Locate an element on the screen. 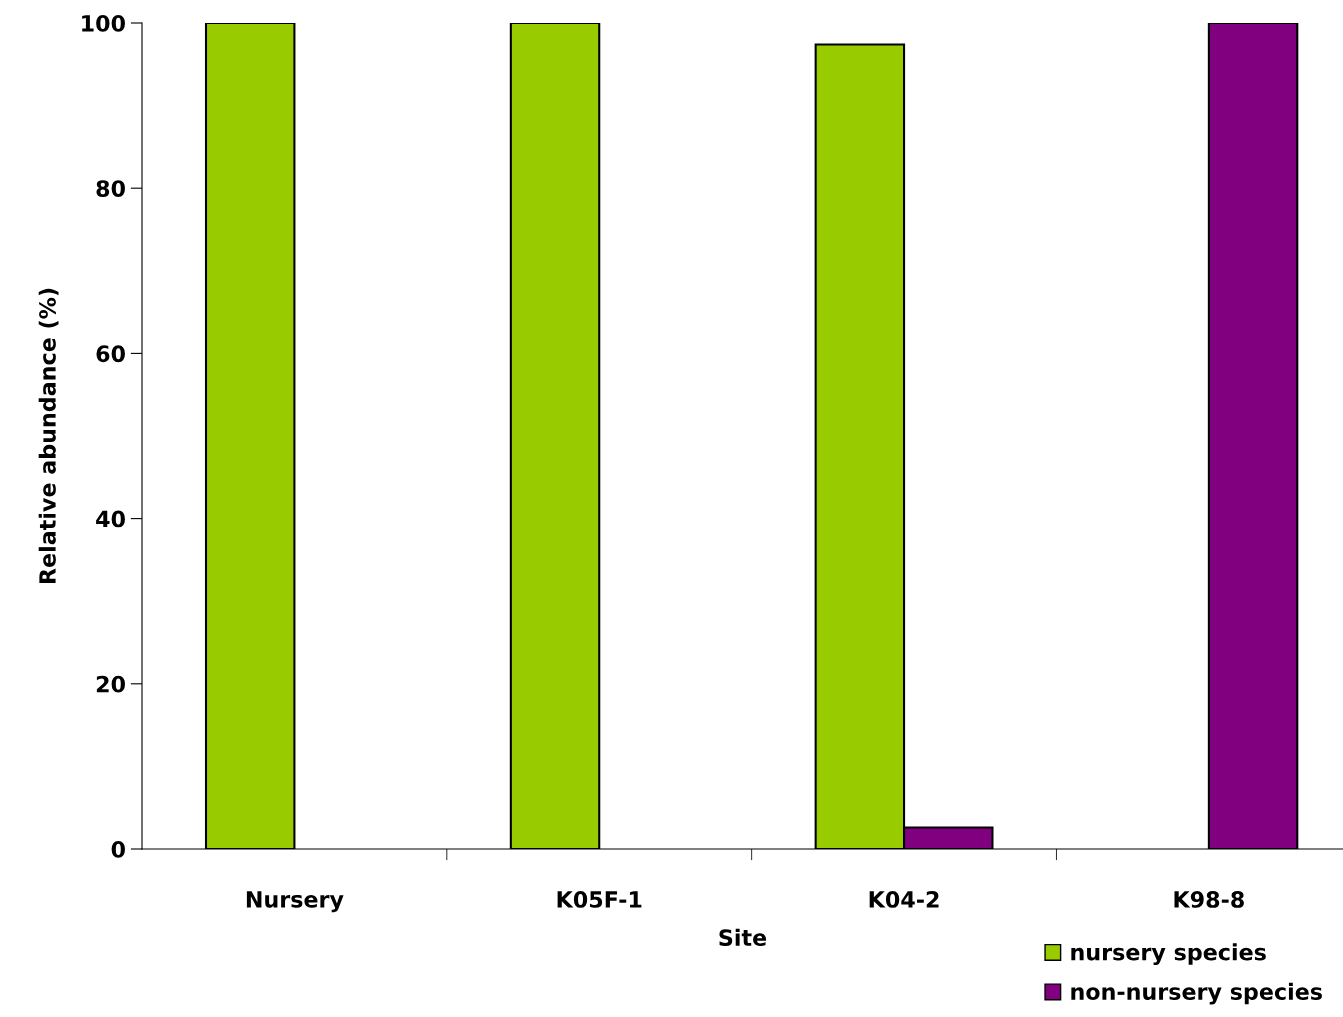  x-tick-label: K04-2 is located at coordinates (904, 899).